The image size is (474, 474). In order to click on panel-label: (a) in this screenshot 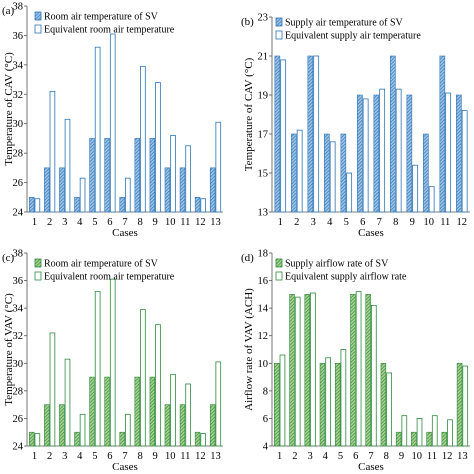, I will do `click(8, 11)`.